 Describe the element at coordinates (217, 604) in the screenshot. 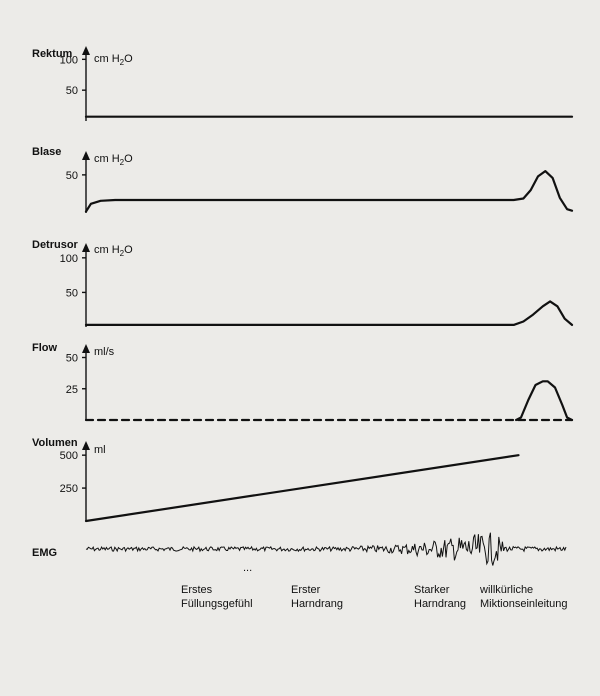

I see `annotation-1-line2: Füllungsgefühl` at that location.